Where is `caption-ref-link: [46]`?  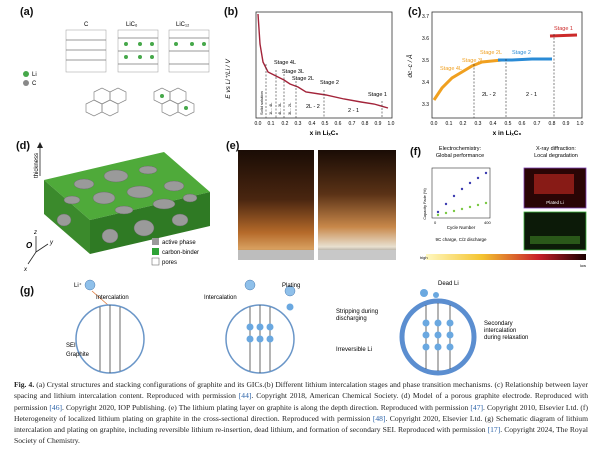 caption-ref-link: [46] is located at coordinates (56, 407).